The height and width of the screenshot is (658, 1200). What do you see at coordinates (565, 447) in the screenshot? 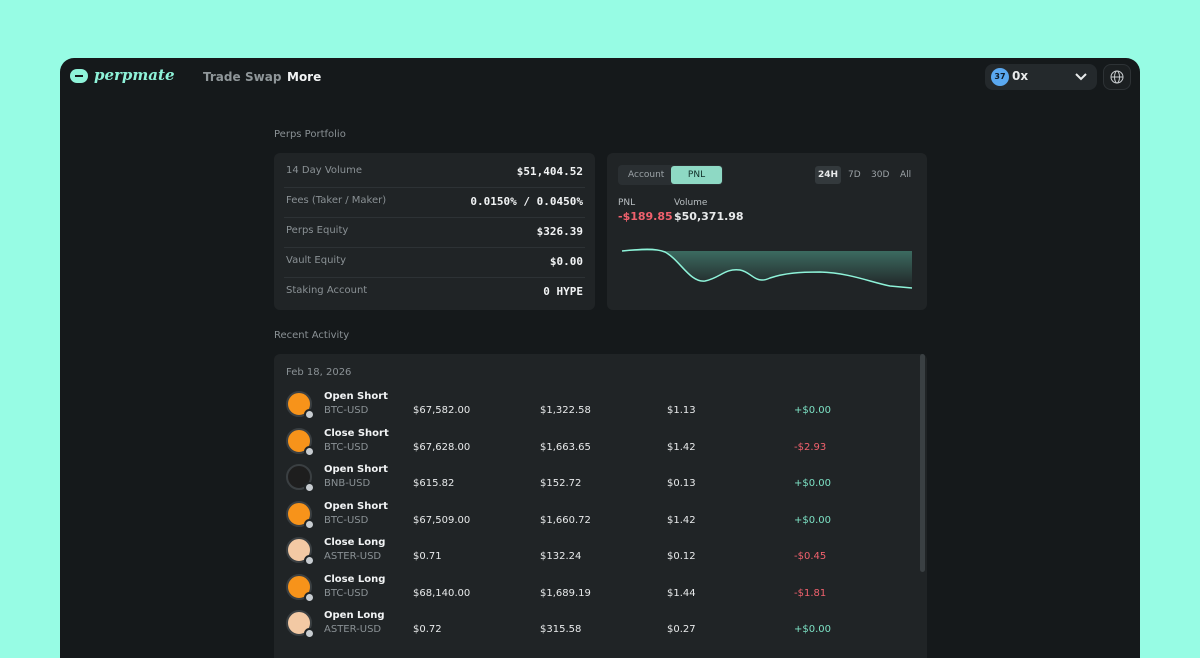
I see `cell: $1,663.65` at bounding box center [565, 447].